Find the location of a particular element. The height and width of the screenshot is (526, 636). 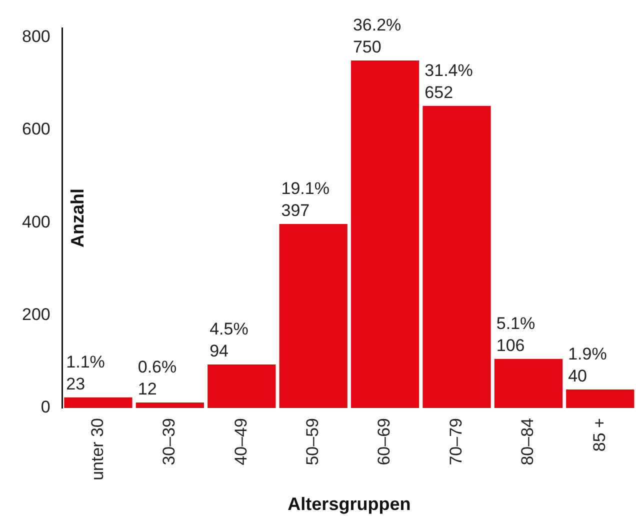

y-tick-label: 0 is located at coordinates (45, 407).